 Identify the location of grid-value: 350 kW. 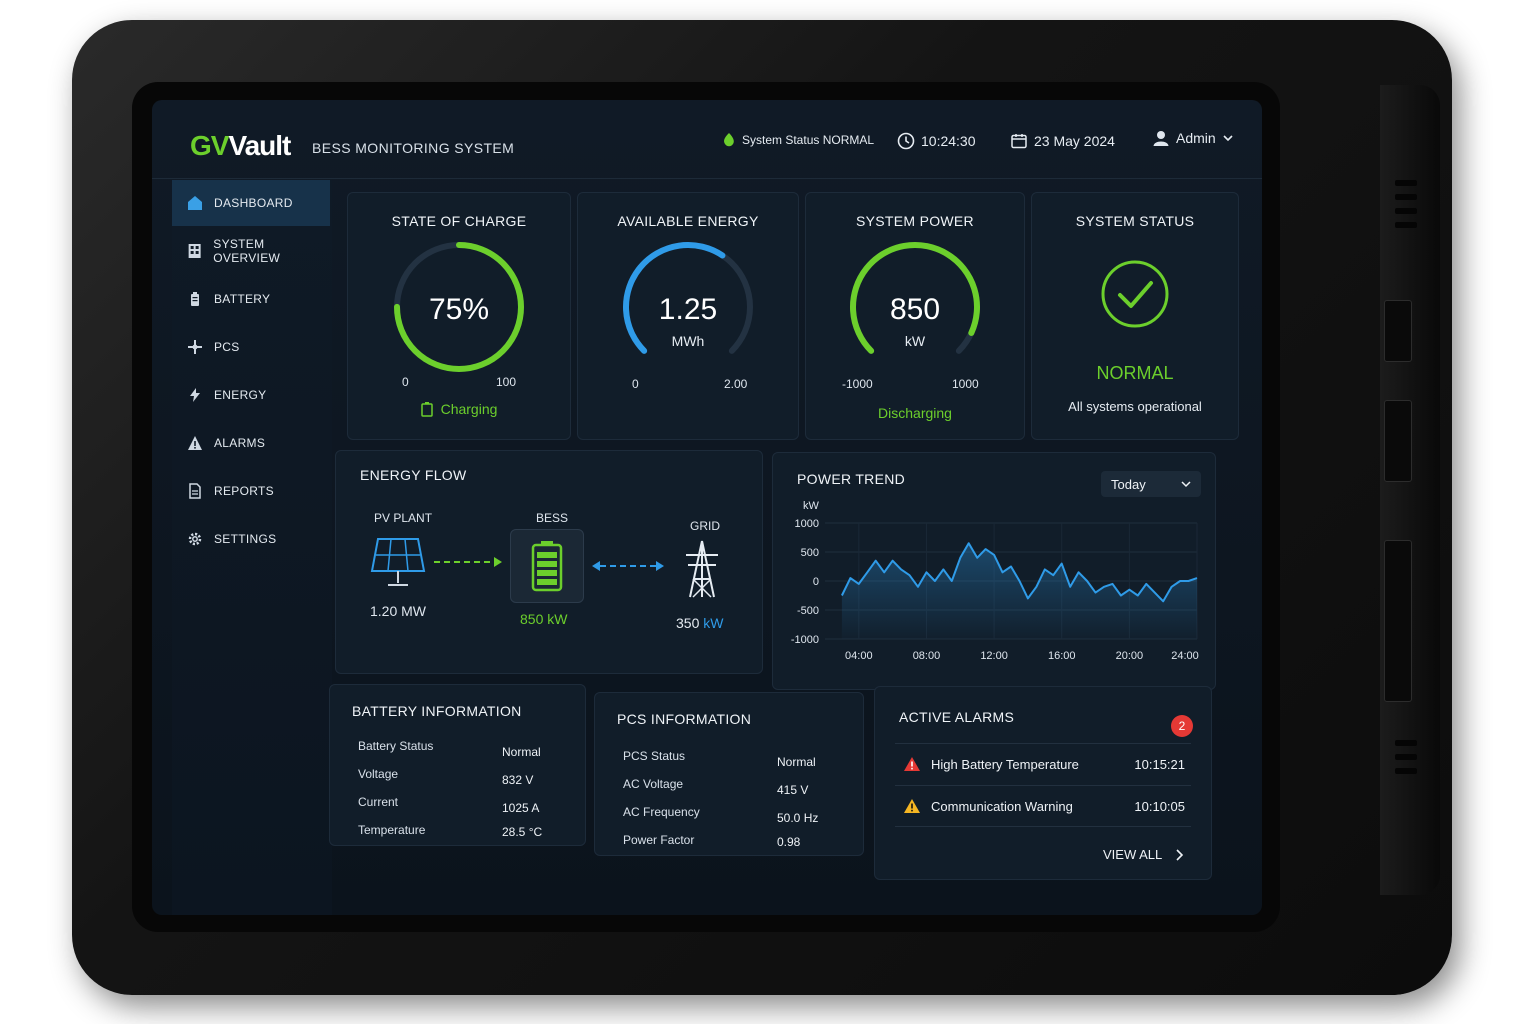
(699, 623).